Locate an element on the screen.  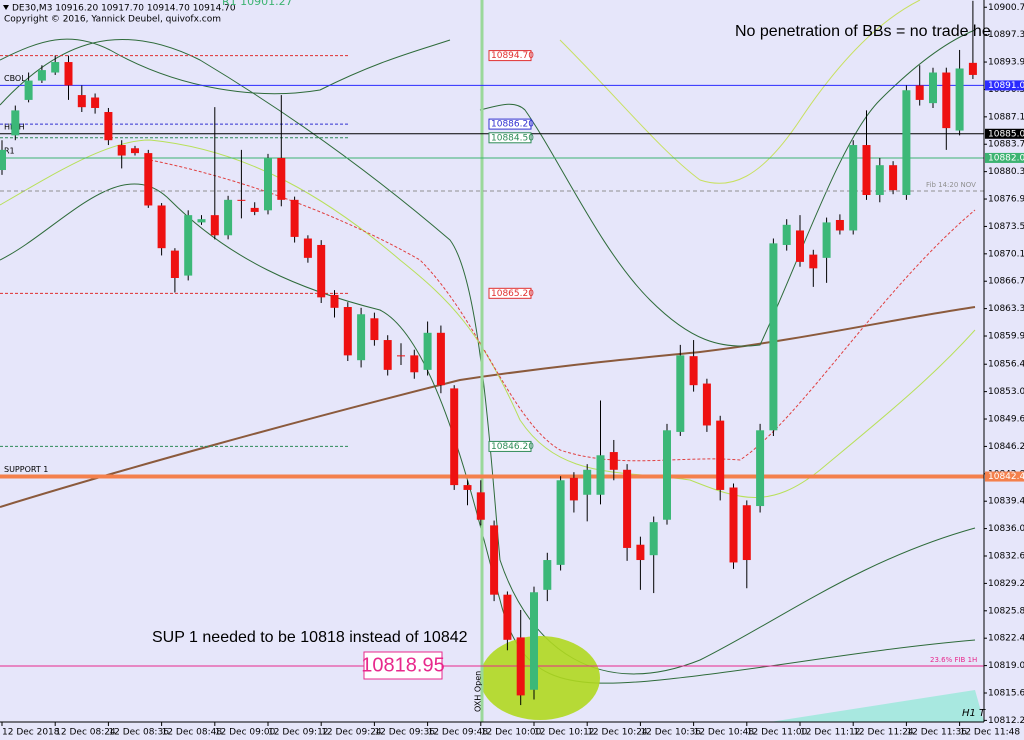
x-tick-label: 12 Dec 08:24 is located at coordinates (85, 733).